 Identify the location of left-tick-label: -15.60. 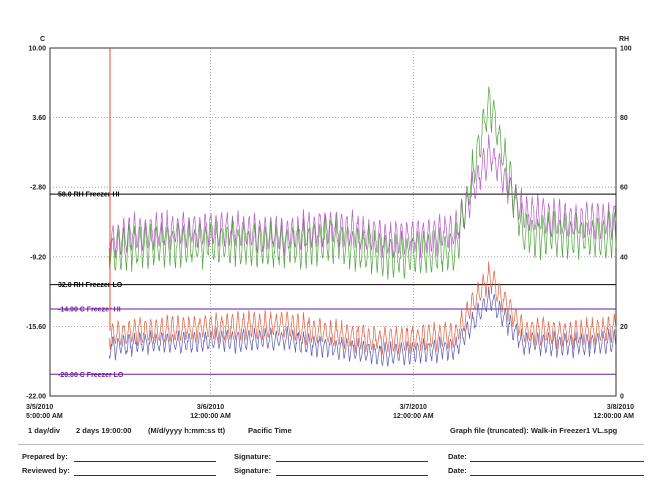
(36, 327).